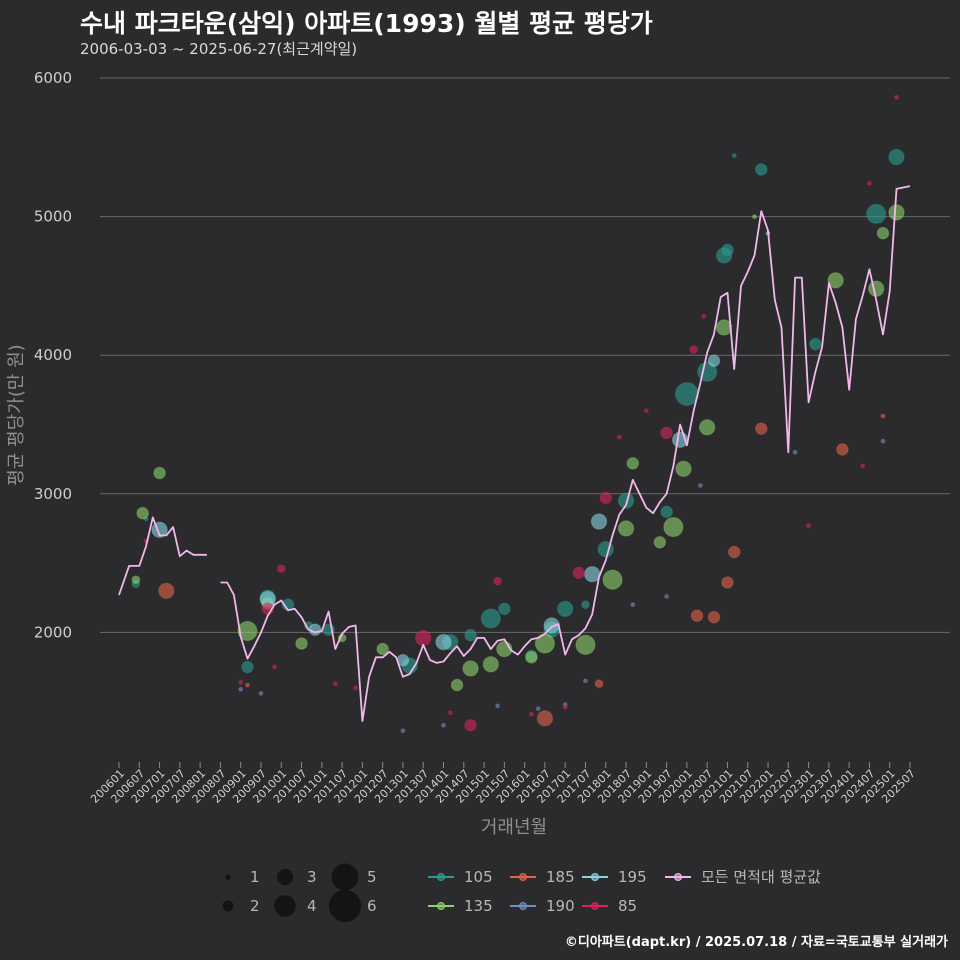 The height and width of the screenshot is (960, 960). What do you see at coordinates (627, 906) in the screenshot?
I see `legend-label: 85` at bounding box center [627, 906].